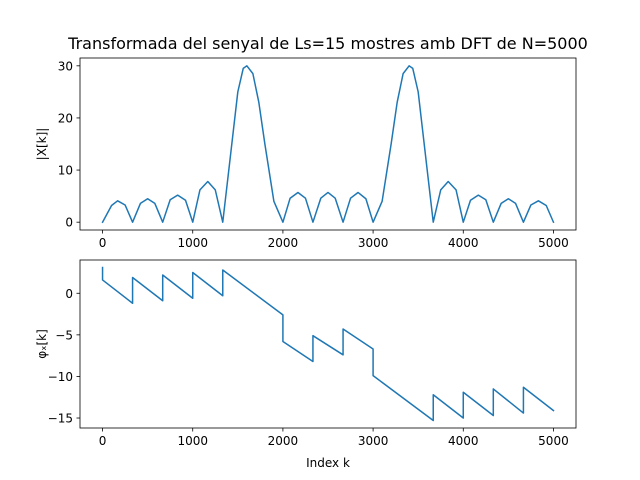 This screenshot has height=480, width=640. I want to click on y-tick-label-0-1: 10, so click(65, 171).